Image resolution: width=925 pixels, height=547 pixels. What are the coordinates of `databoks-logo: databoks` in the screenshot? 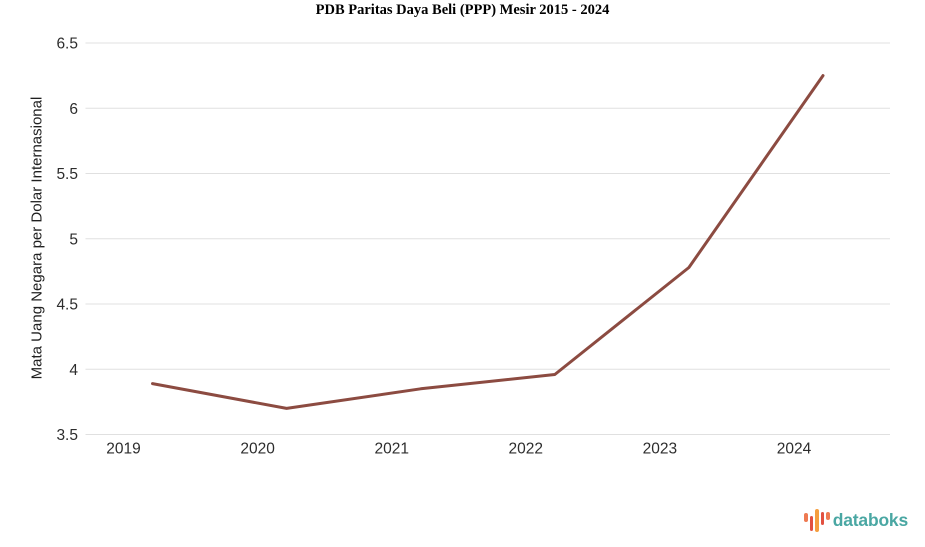 It's located at (856, 520).